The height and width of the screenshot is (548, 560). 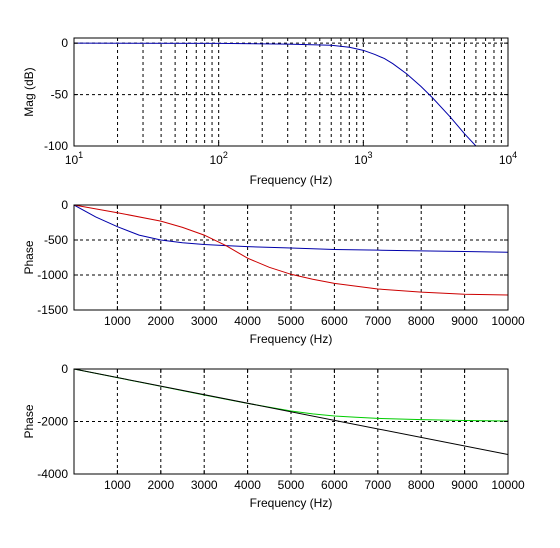 What do you see at coordinates (218, 158) in the screenshot?
I see `x-tick-label: 10²` at bounding box center [218, 158].